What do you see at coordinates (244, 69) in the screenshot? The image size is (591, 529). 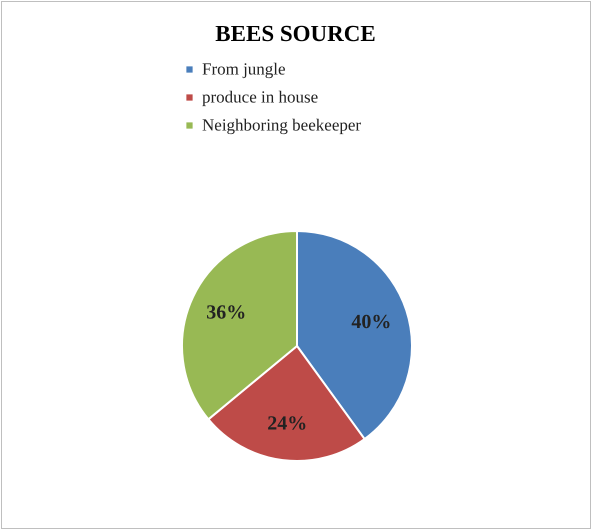 I see `legend-label: From jungle` at bounding box center [244, 69].